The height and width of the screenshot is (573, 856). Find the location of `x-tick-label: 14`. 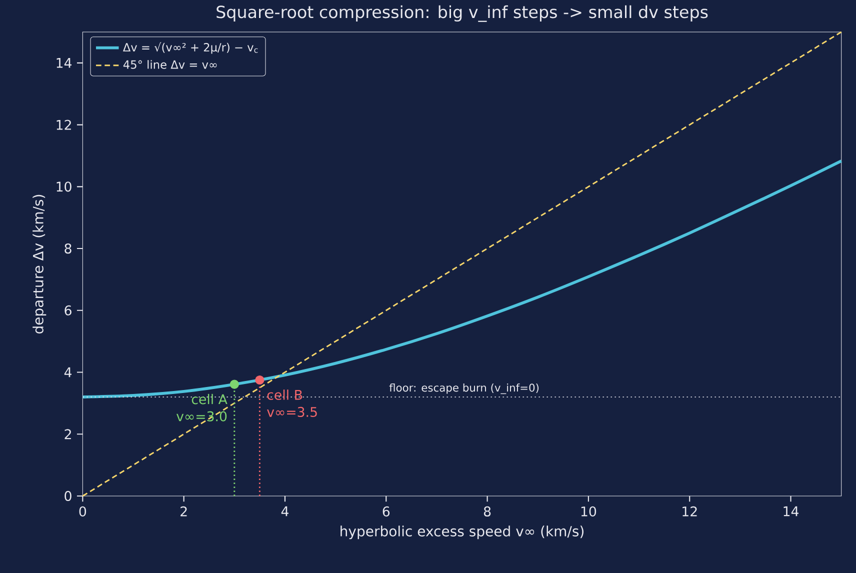

x-tick-label: 14 is located at coordinates (791, 511).